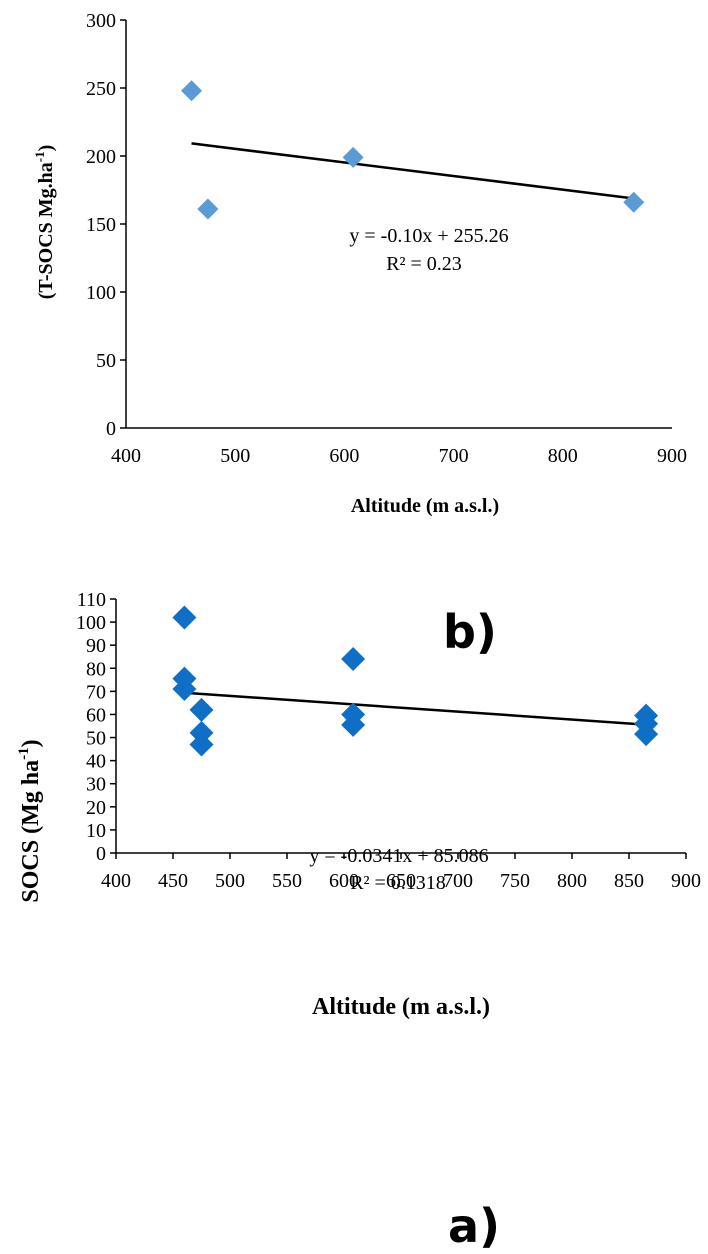 The image size is (708, 1254). I want to click on y-axis-title: (T-SOCS Mg.ha-1), so click(44, 222).